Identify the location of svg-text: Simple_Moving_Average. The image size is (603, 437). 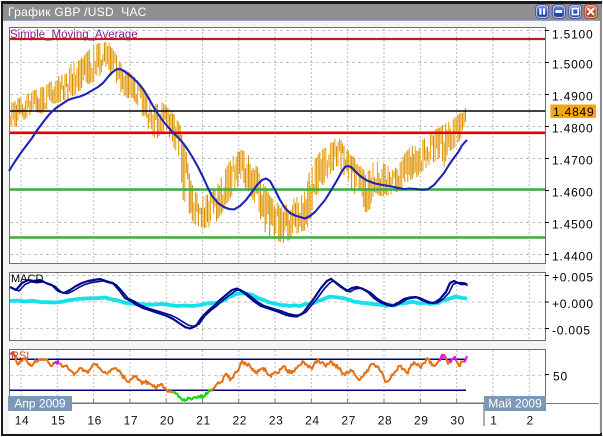
(74, 35).